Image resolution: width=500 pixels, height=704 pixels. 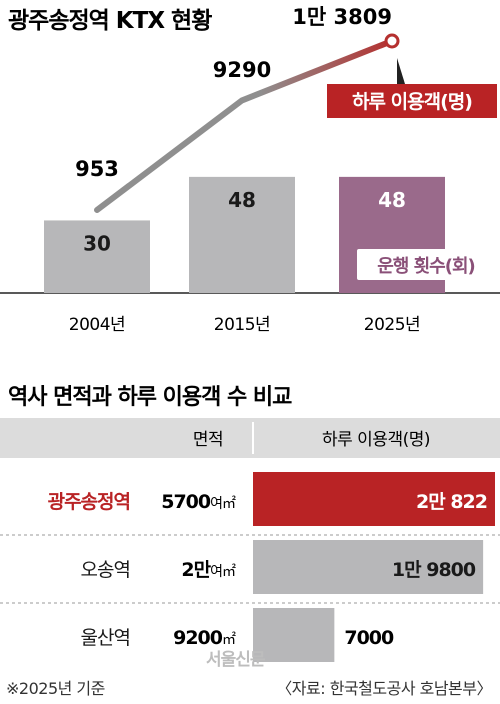 I want to click on station-name: 광주송정역, so click(x=89, y=502).